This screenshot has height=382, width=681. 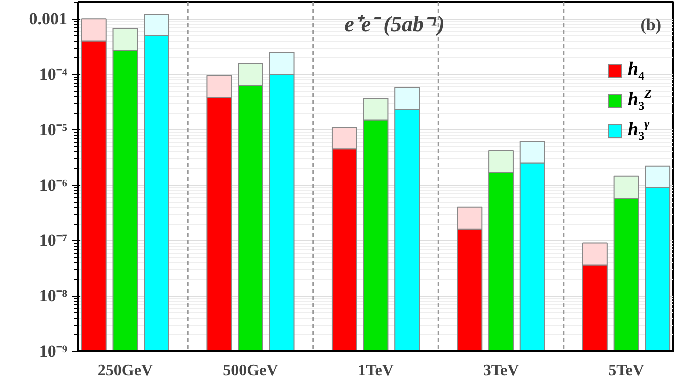 I want to click on y-tick-label: 10⁻⁶, so click(x=53, y=185).